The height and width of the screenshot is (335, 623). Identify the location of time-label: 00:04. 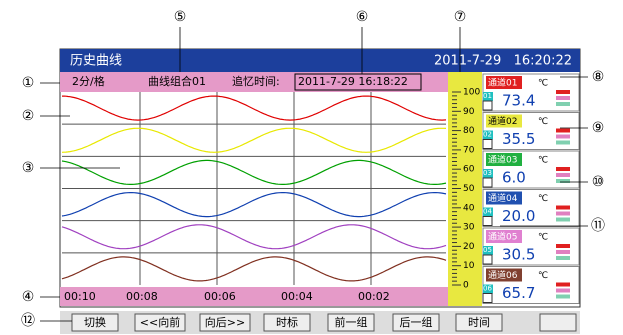
(297, 296).